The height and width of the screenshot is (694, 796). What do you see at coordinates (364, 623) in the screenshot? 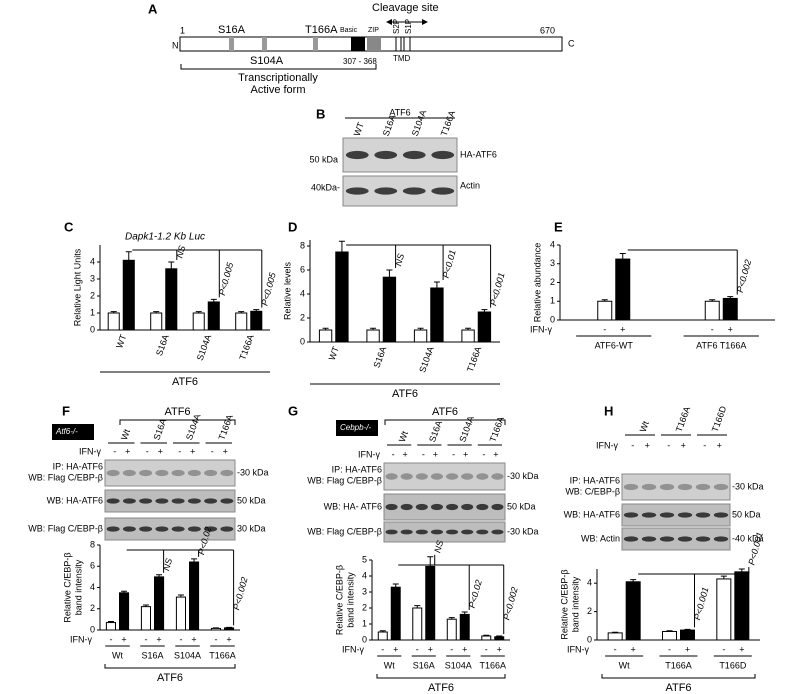
I see `y-tick-label: 1` at bounding box center [364, 623].